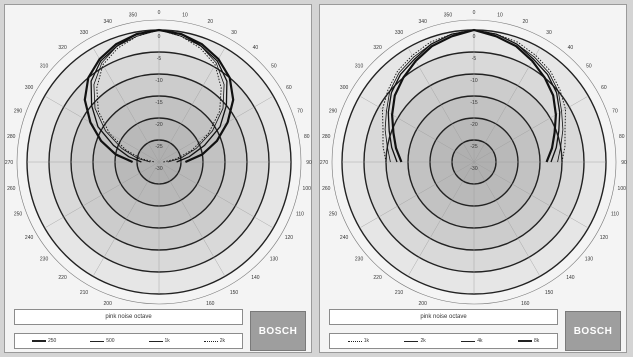 The height and width of the screenshot is (357, 633). What do you see at coordinates (443, 341) in the screenshot?
I see `right-legend: 1k 2k 4k 8k` at bounding box center [443, 341].